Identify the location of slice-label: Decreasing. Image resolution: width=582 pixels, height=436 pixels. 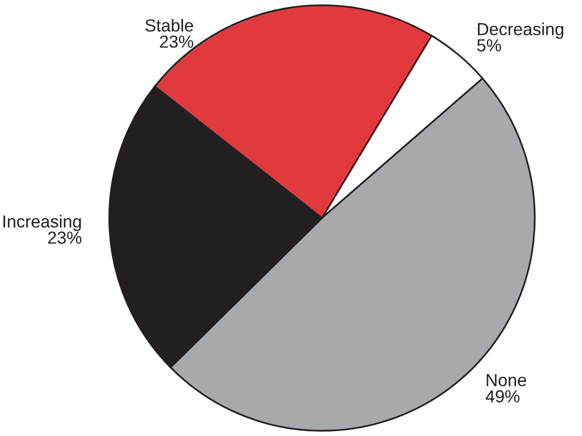
(521, 30).